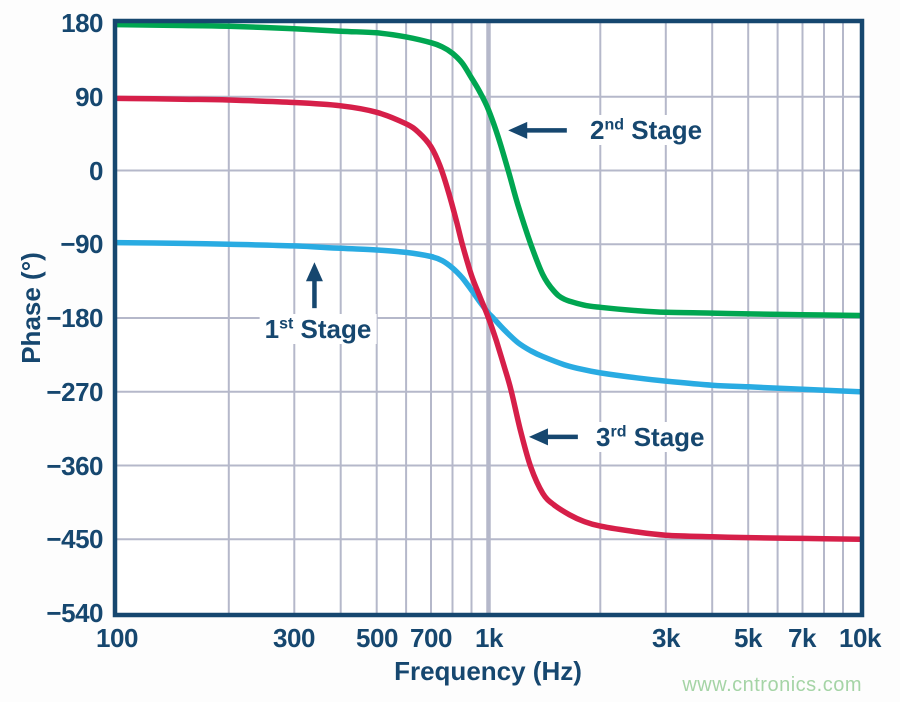 The image size is (900, 702). Describe the element at coordinates (597, 130) in the screenshot. I see `annotation-stage2-number: 2` at that location.